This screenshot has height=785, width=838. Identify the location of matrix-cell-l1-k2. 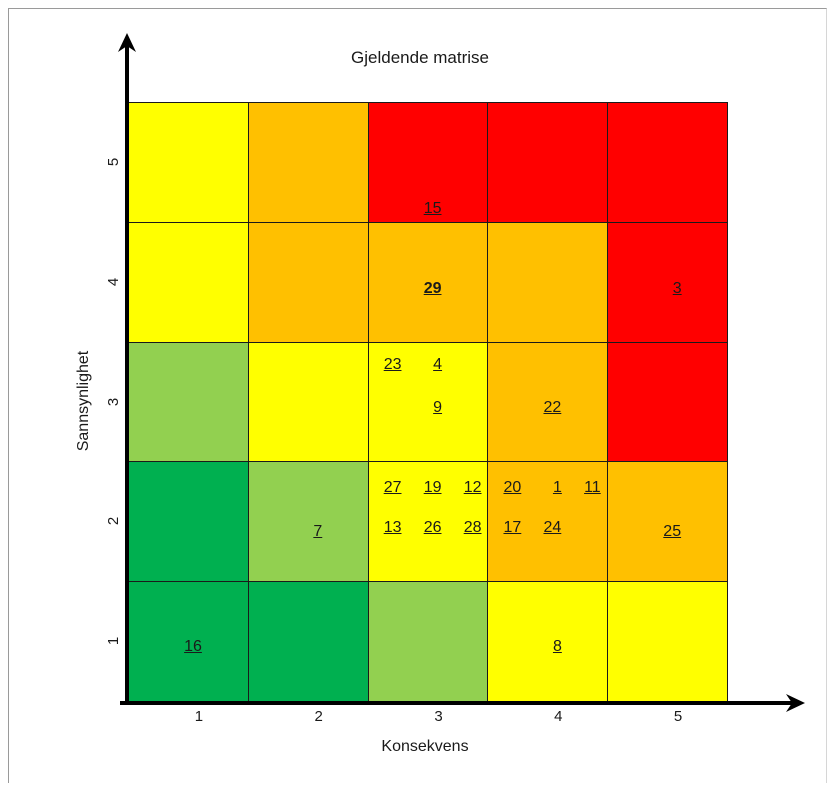
(308, 641).